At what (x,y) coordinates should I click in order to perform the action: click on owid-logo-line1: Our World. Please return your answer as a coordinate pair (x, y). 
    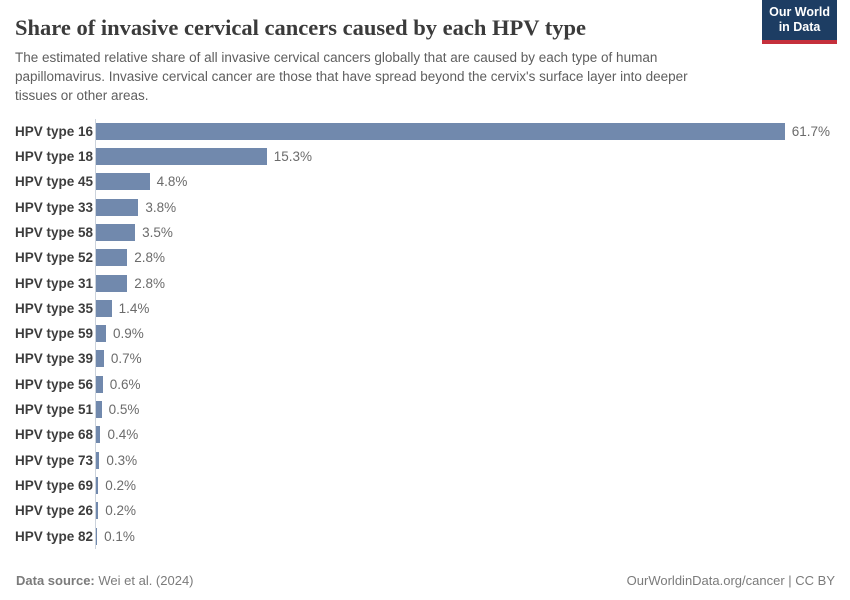
    Looking at the image, I should click on (799, 12).